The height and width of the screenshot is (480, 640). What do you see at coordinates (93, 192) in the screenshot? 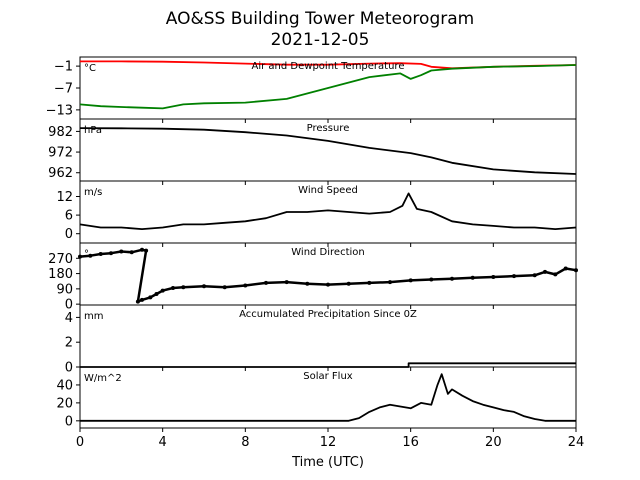
I see `panel-unit-label: m/s` at bounding box center [93, 192].